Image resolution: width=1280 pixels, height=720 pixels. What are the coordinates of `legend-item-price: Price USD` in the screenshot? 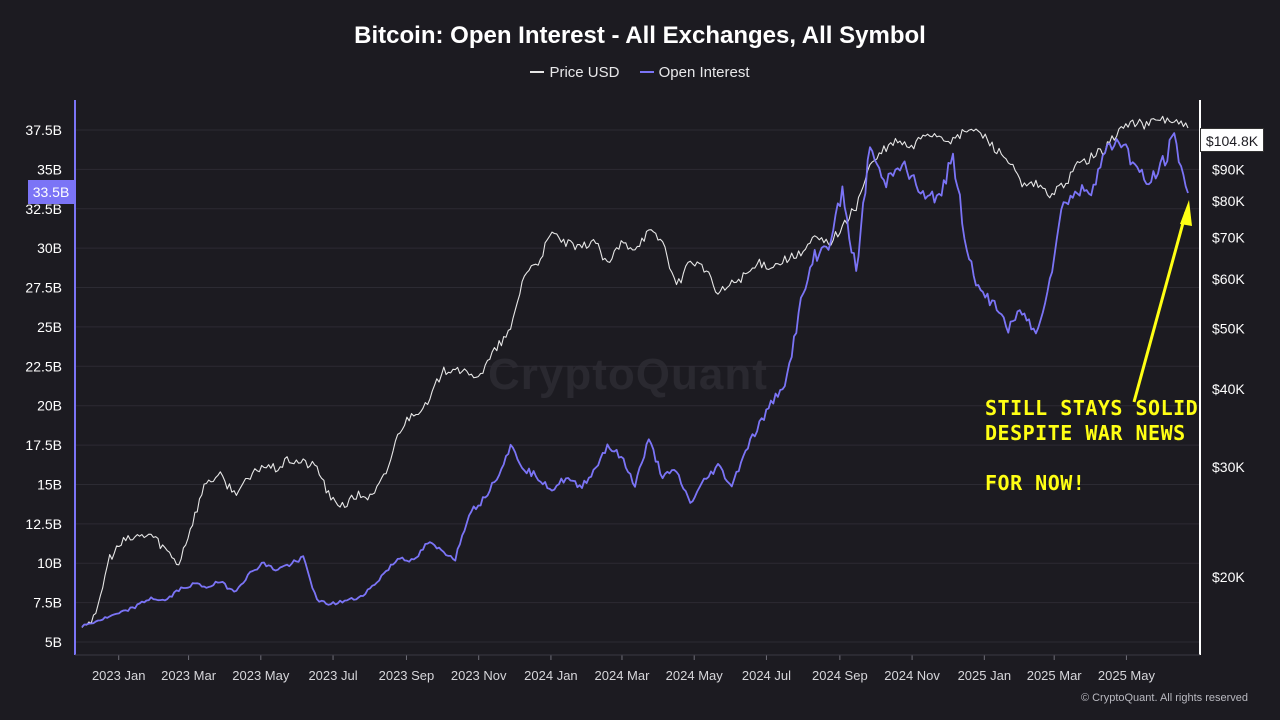 It's located at (574, 72).